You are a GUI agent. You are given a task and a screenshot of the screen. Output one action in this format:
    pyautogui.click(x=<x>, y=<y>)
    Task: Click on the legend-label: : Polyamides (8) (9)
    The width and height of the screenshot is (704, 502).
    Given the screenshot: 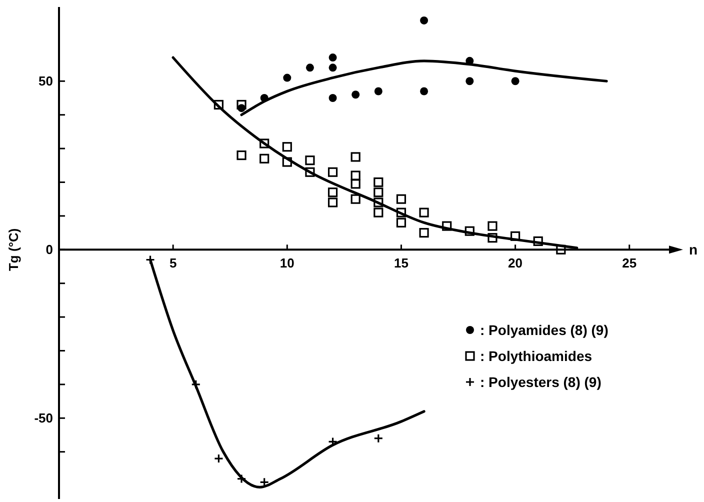 What is the action you would take?
    pyautogui.click(x=544, y=330)
    